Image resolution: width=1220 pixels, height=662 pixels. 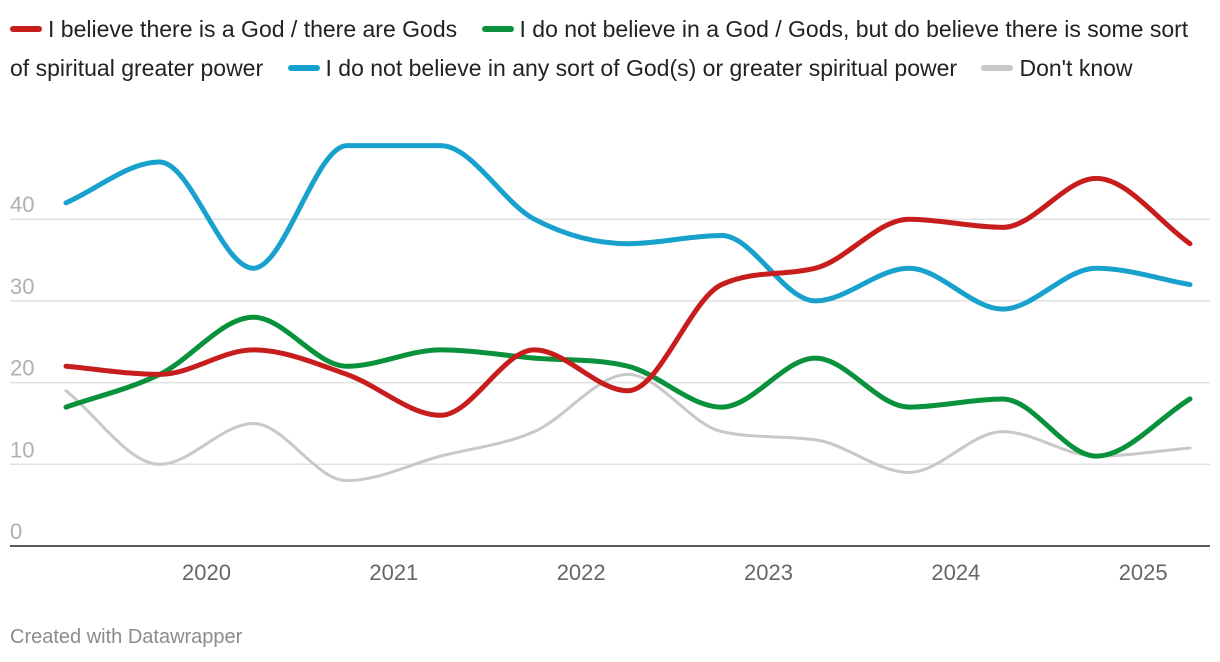 I want to click on x-tick-label: 2020, so click(x=206, y=572).